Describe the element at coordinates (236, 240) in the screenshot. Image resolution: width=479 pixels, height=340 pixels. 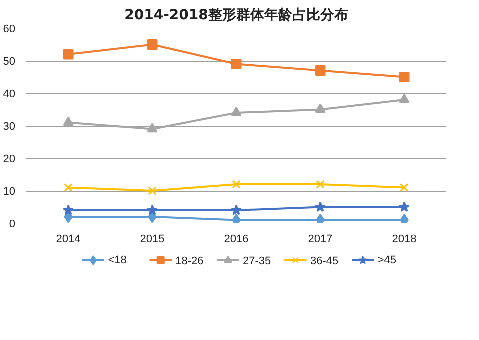
I see `x-tick-label: 2016` at that location.